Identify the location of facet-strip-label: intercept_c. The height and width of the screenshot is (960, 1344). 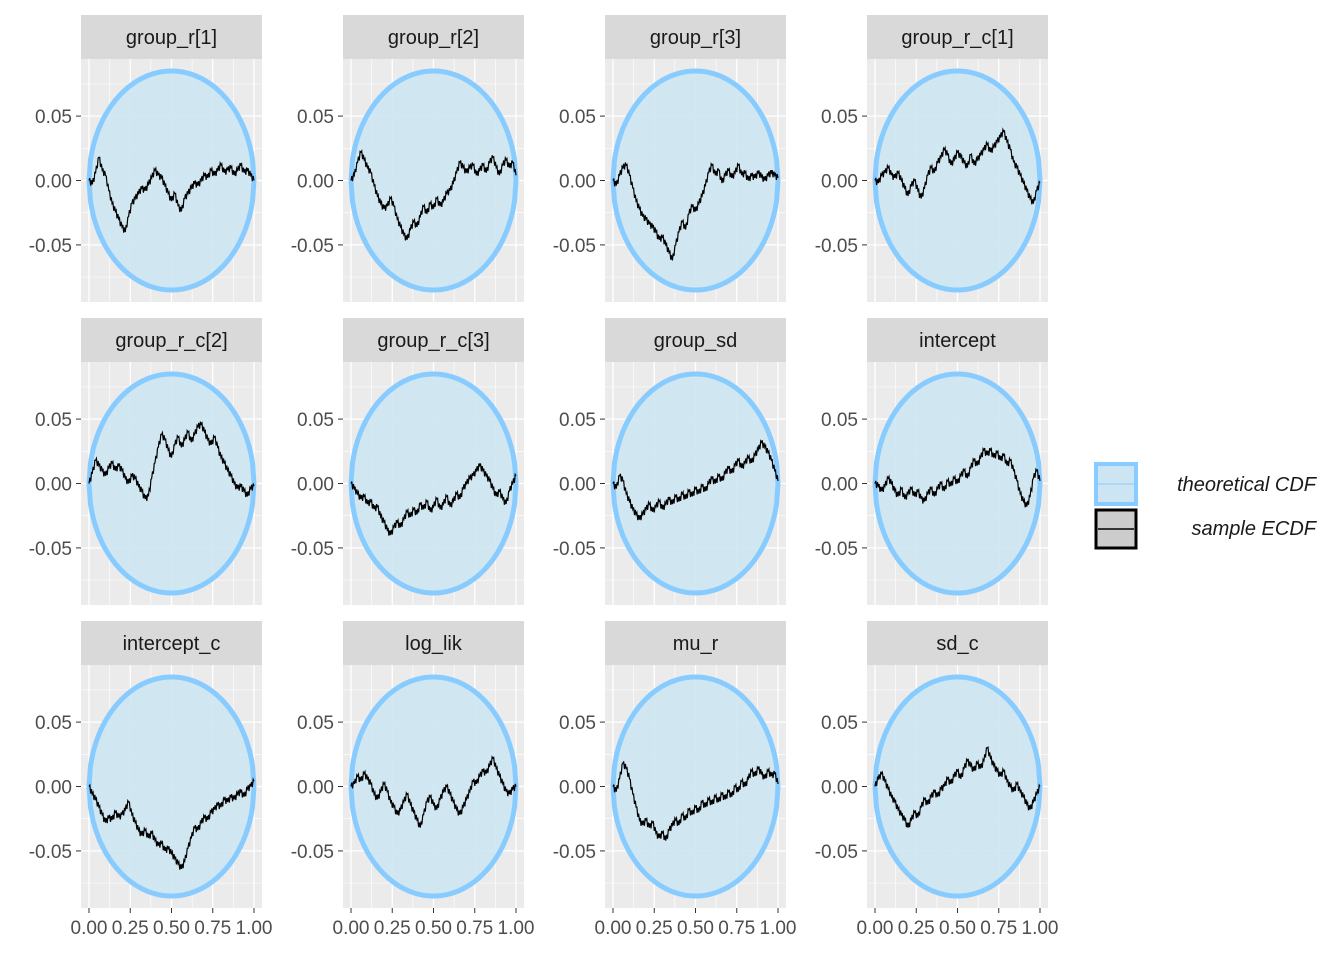
(172, 644).